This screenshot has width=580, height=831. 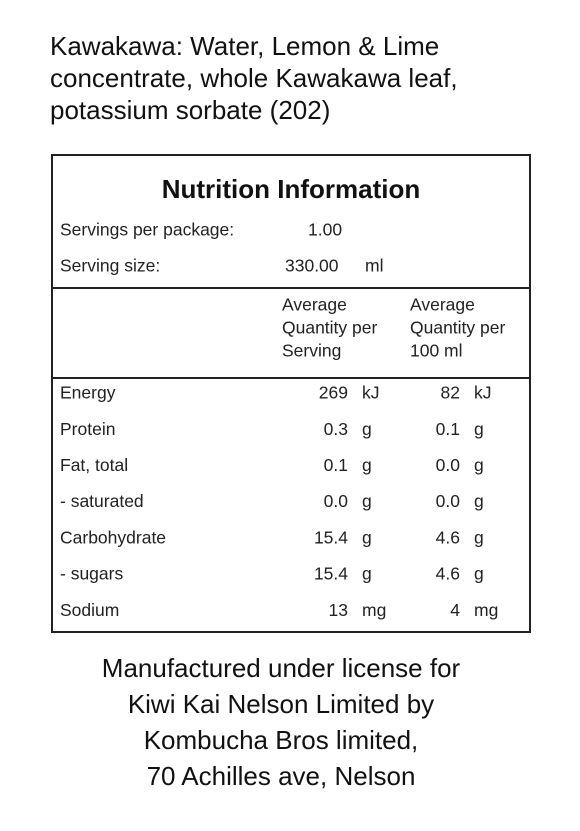 I want to click on per-100ml-unit: kJ, so click(x=483, y=393).